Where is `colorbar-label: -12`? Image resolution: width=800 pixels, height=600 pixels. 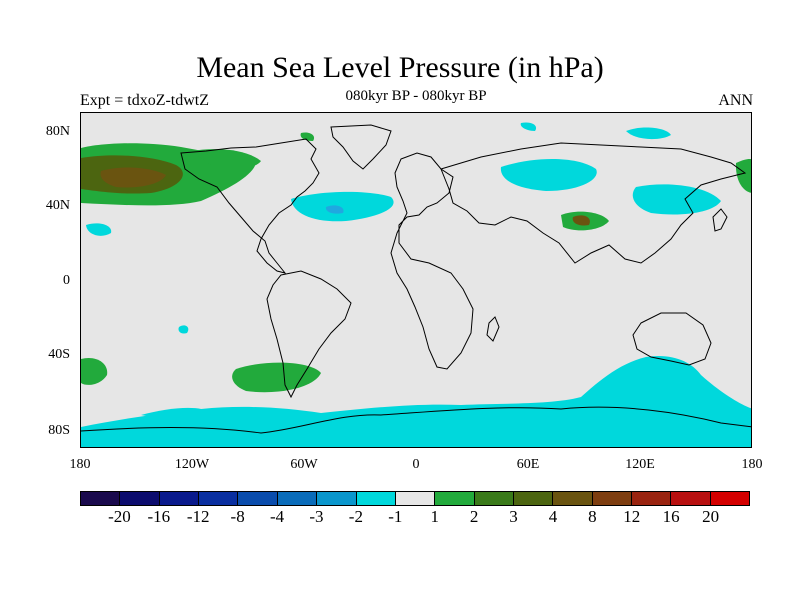 colorbar-label: -12 is located at coordinates (198, 517).